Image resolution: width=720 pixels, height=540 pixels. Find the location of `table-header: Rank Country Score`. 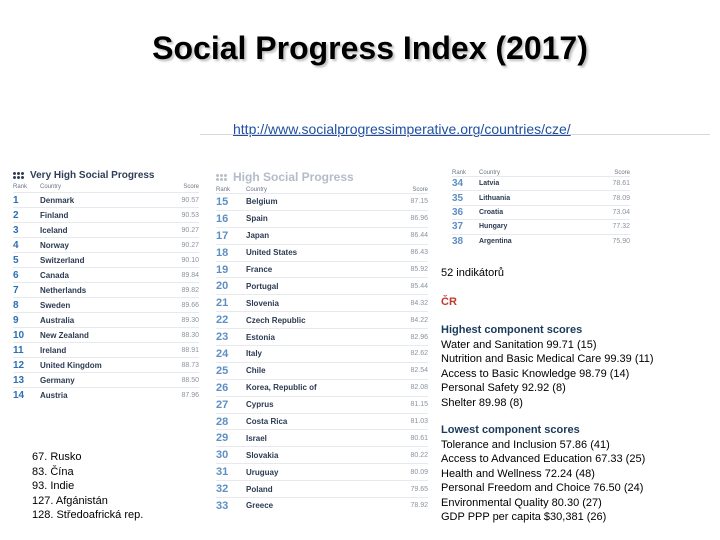

table-header: Rank Country Score is located at coordinates (541, 173).